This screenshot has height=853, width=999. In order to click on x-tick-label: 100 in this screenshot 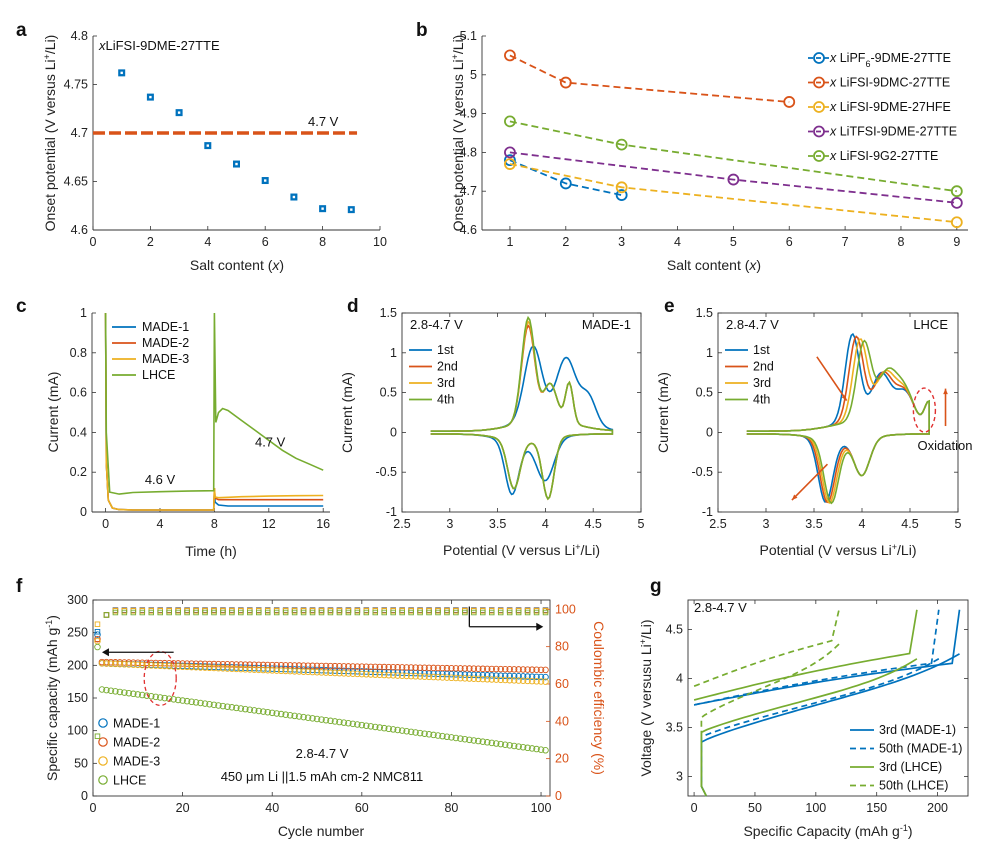, I will do `click(541, 808)`.